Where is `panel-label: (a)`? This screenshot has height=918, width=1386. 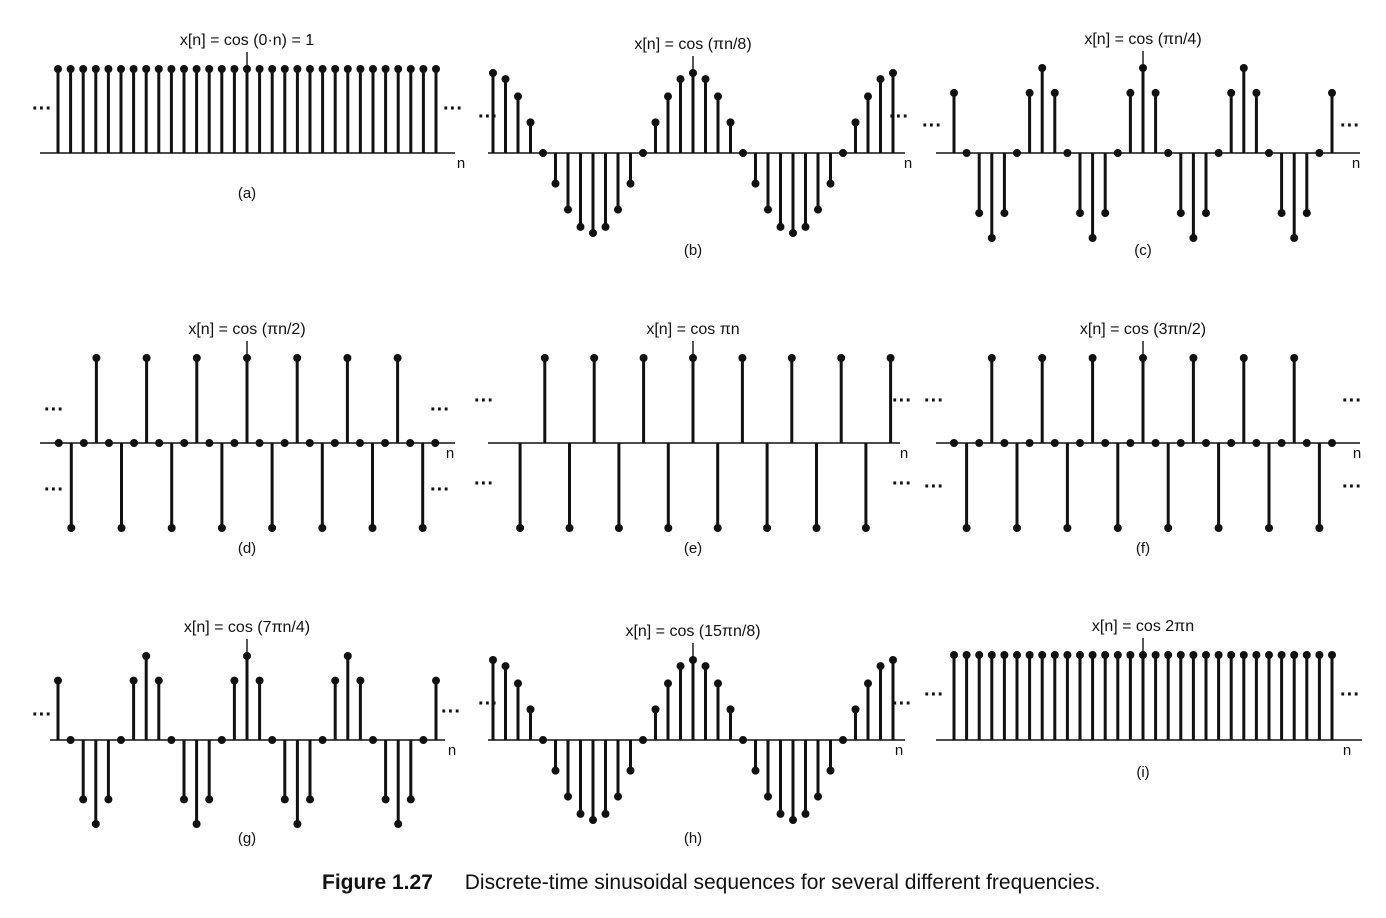 panel-label: (a) is located at coordinates (247, 193).